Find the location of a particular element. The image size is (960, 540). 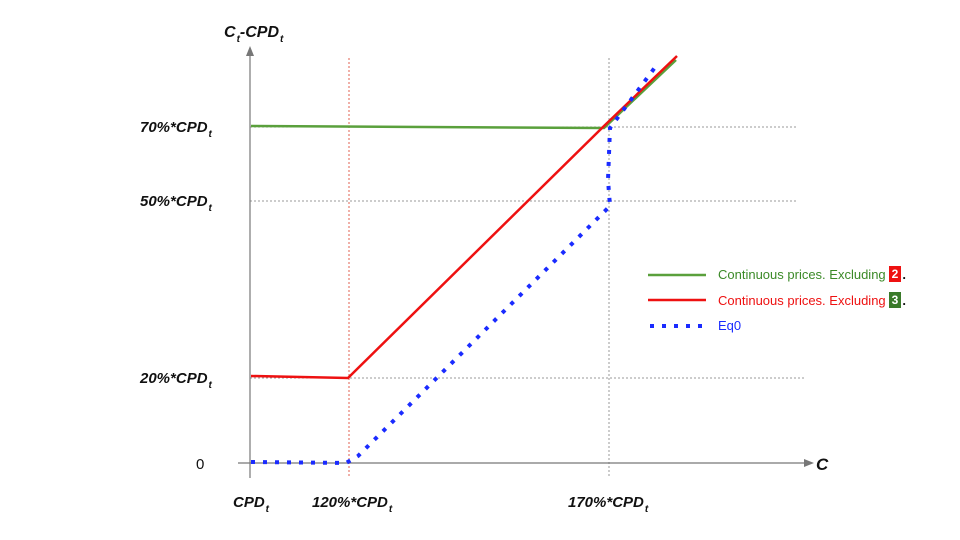

y-tick-70: 70%*CPDt is located at coordinates (176, 129).